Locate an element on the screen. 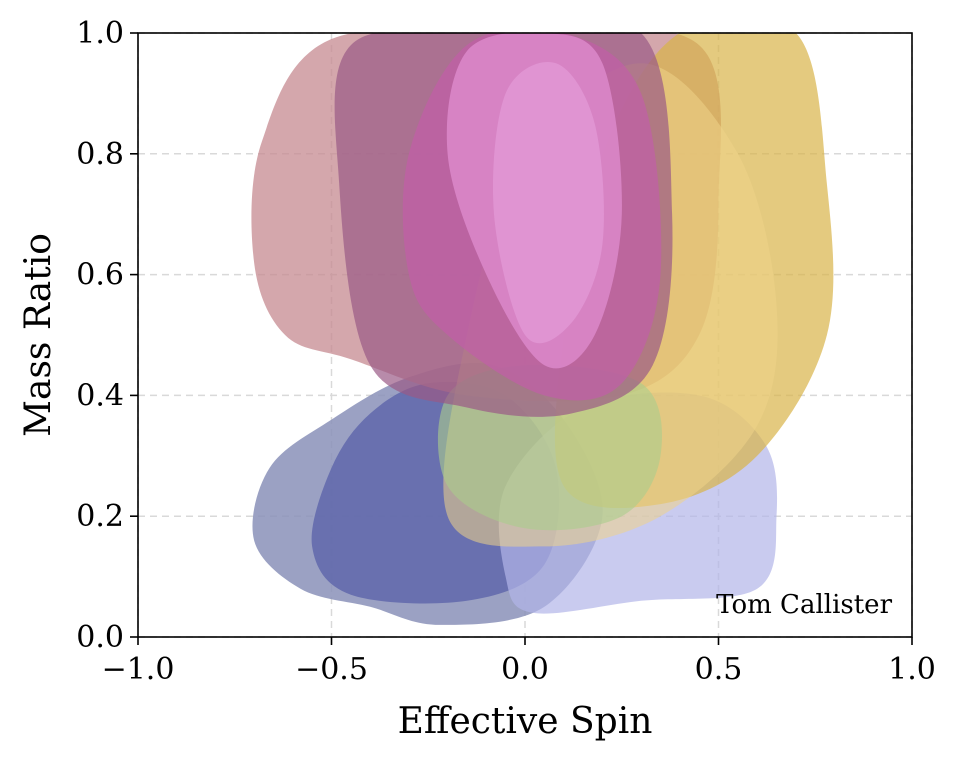 The width and height of the screenshot is (957, 761). y-tick-label: 0.2 is located at coordinates (100, 516).